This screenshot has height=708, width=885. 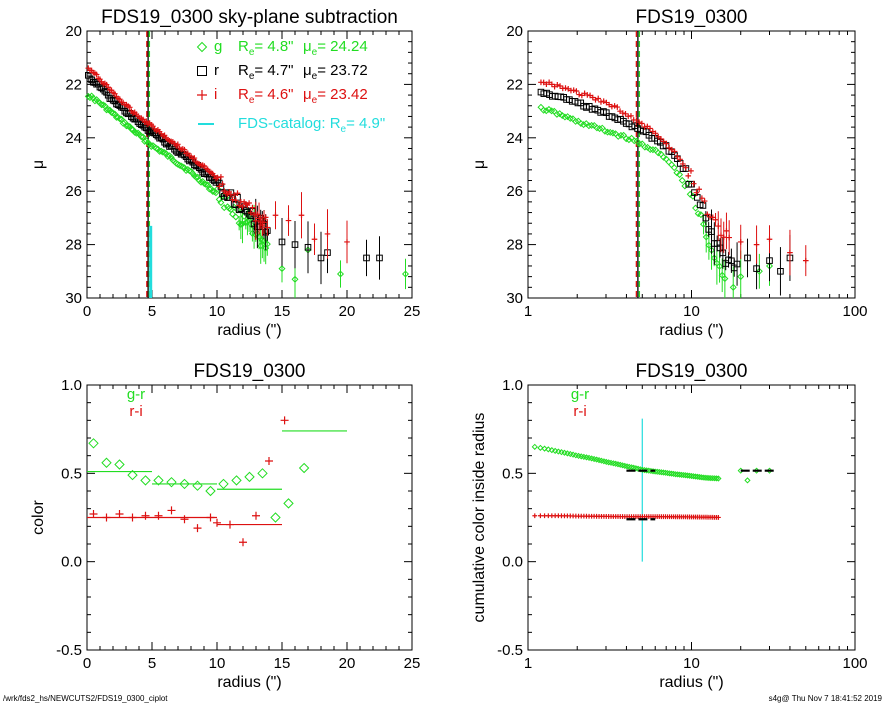 I want to click on legend-re-g: Re= 4.8", so click(x=266, y=48).